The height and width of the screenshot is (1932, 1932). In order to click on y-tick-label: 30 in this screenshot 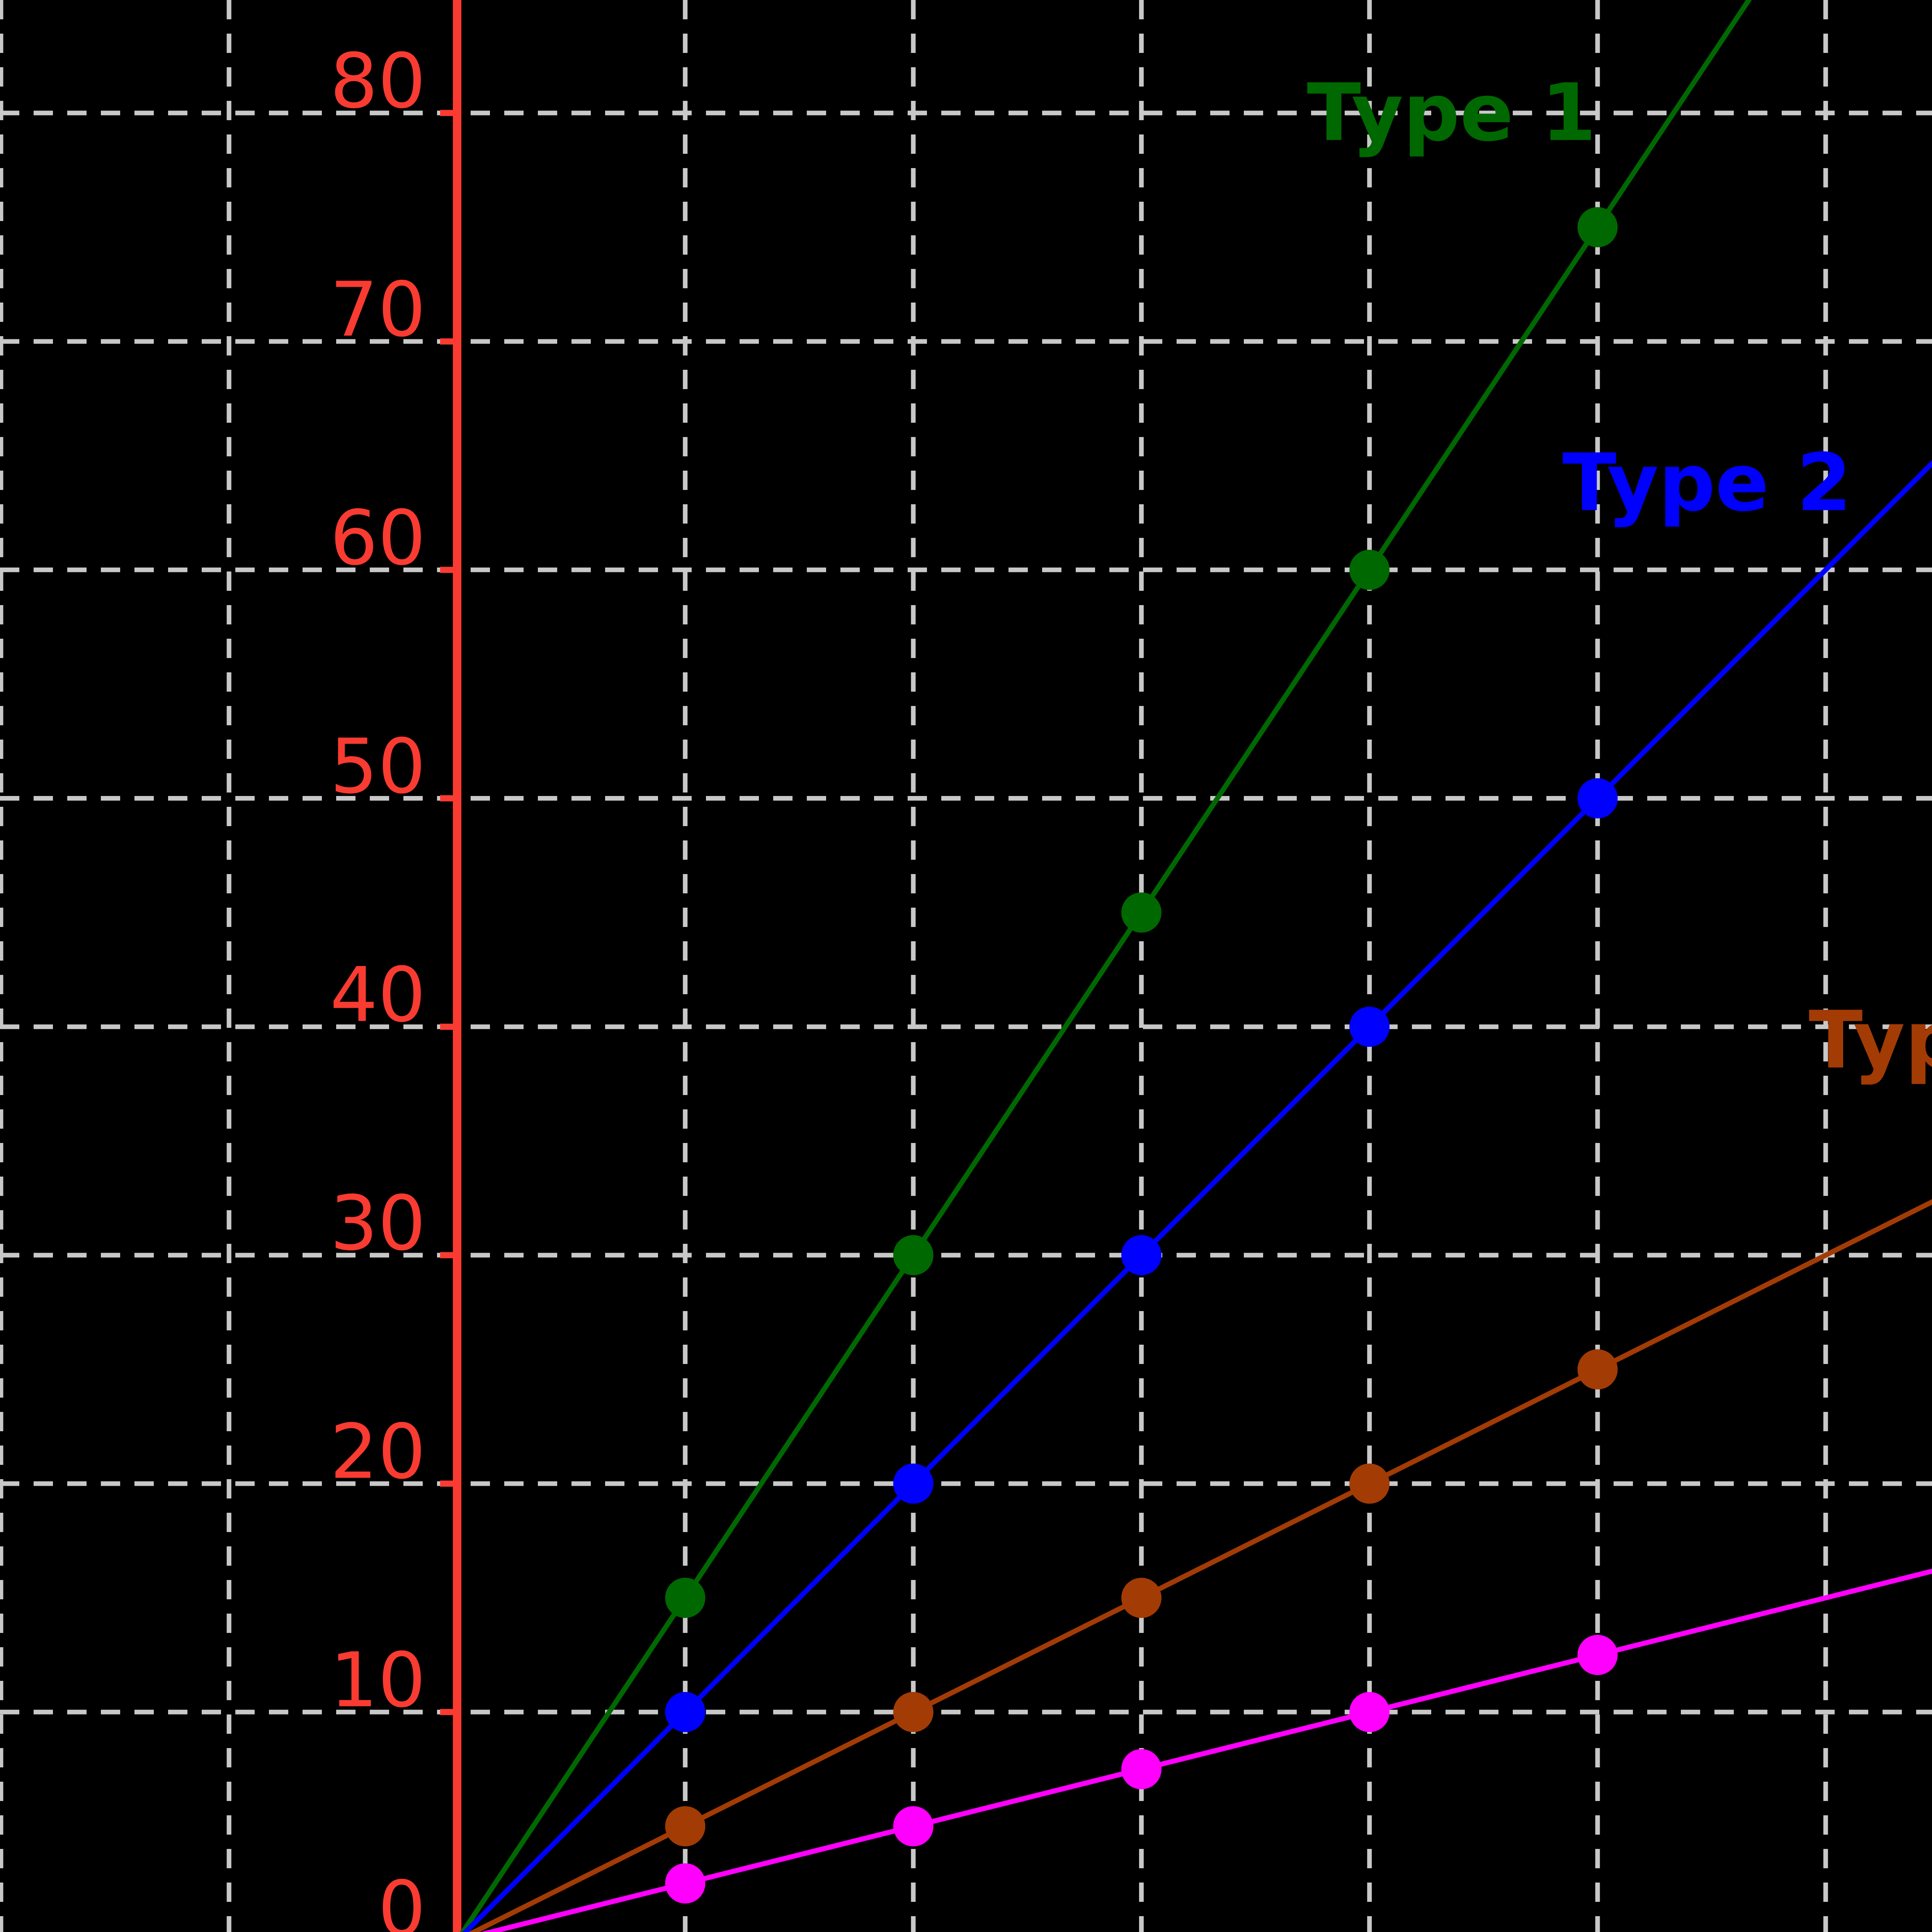, I will do `click(378, 1223)`.